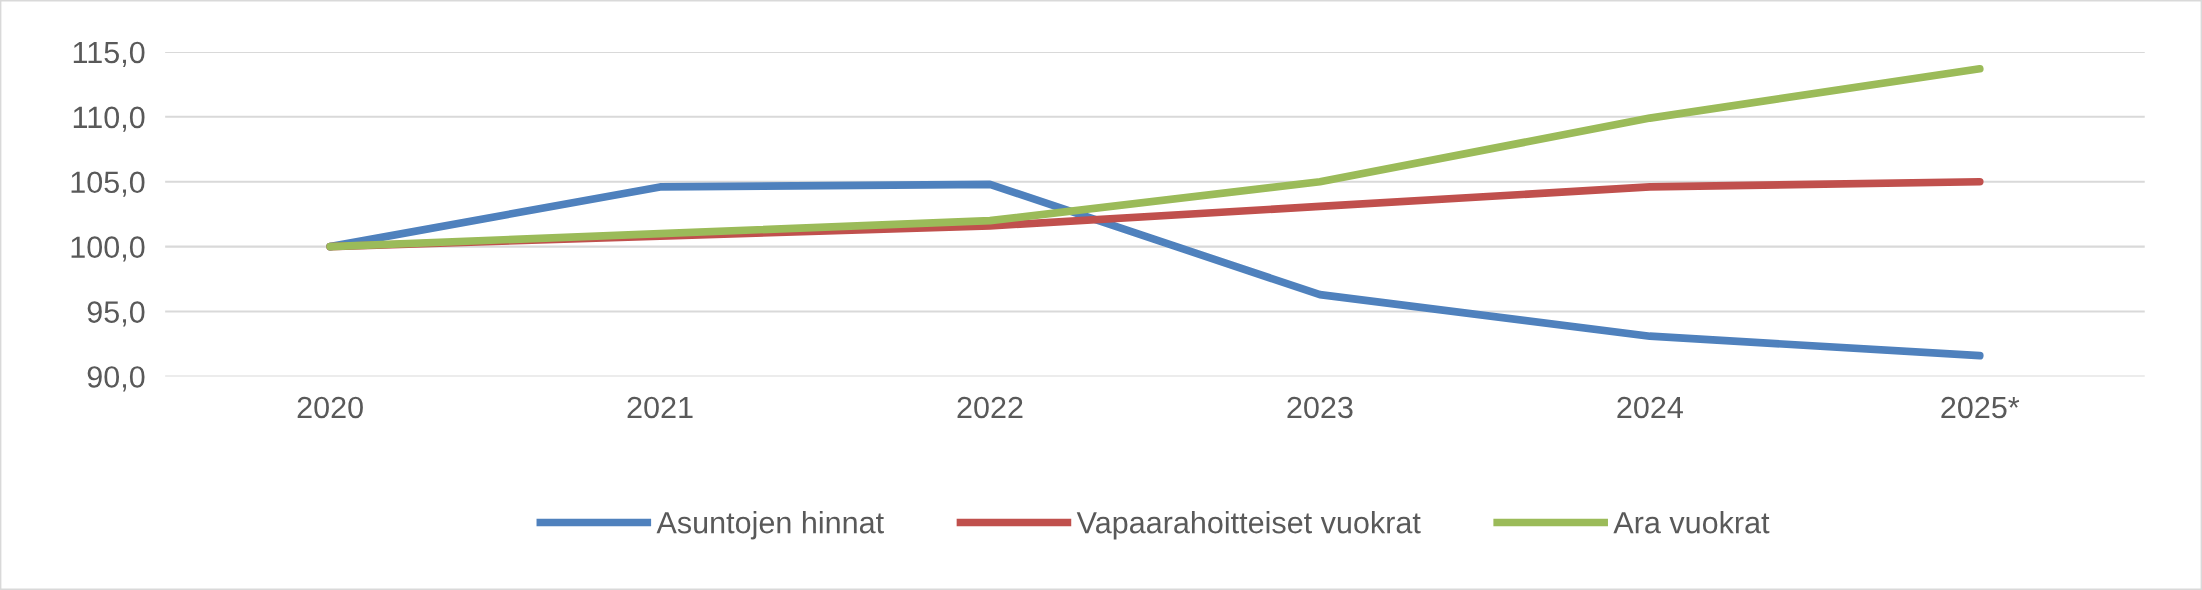  What do you see at coordinates (770, 525) in the screenshot?
I see `legend-label: Asuntojen hinnat` at bounding box center [770, 525].